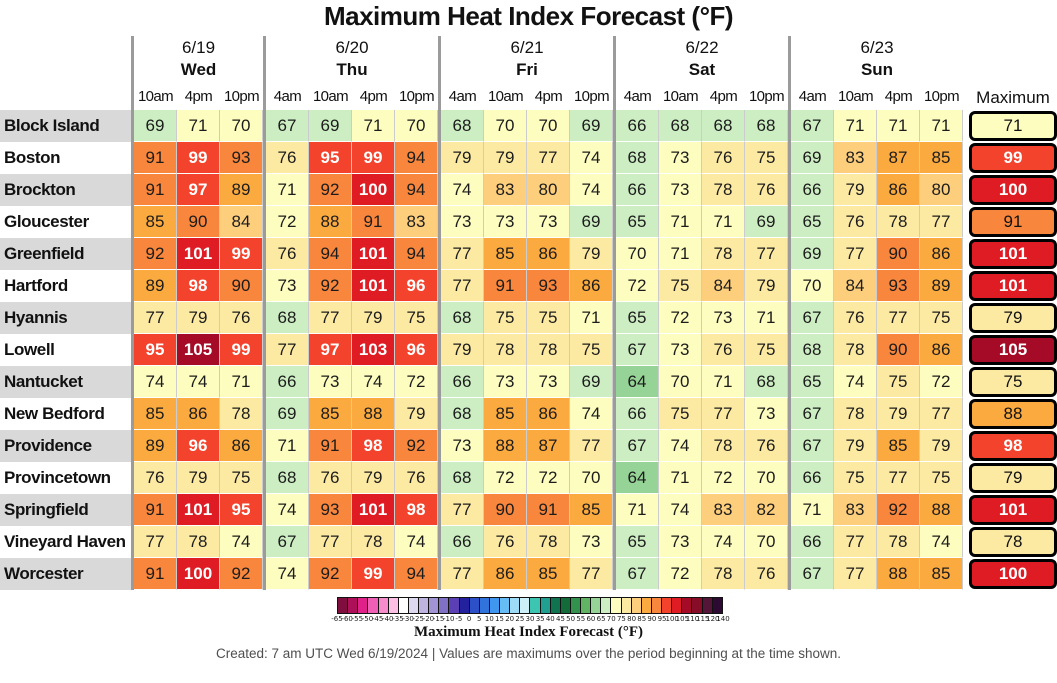  Describe the element at coordinates (155, 382) in the screenshot. I see `heat-cell: 74` at that location.